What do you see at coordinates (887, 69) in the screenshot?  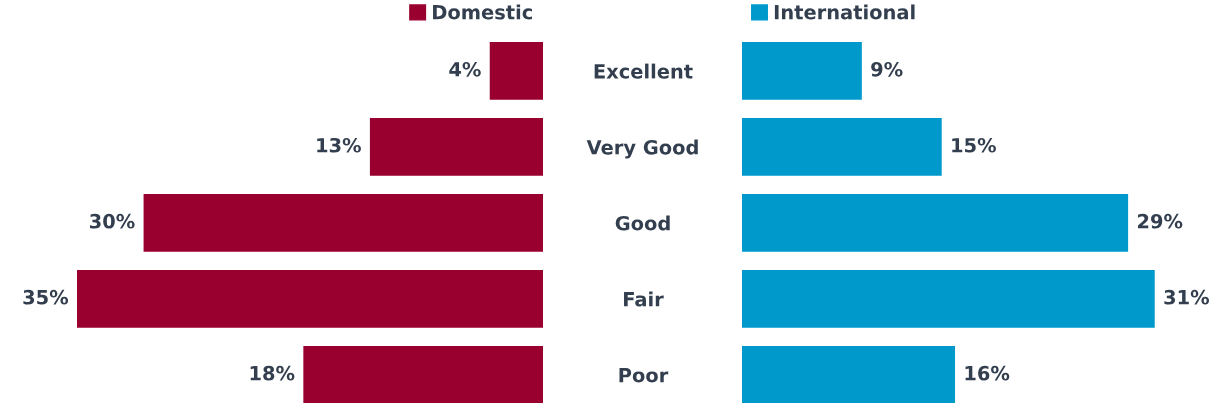 I see `data-label: 9%` at bounding box center [887, 69].